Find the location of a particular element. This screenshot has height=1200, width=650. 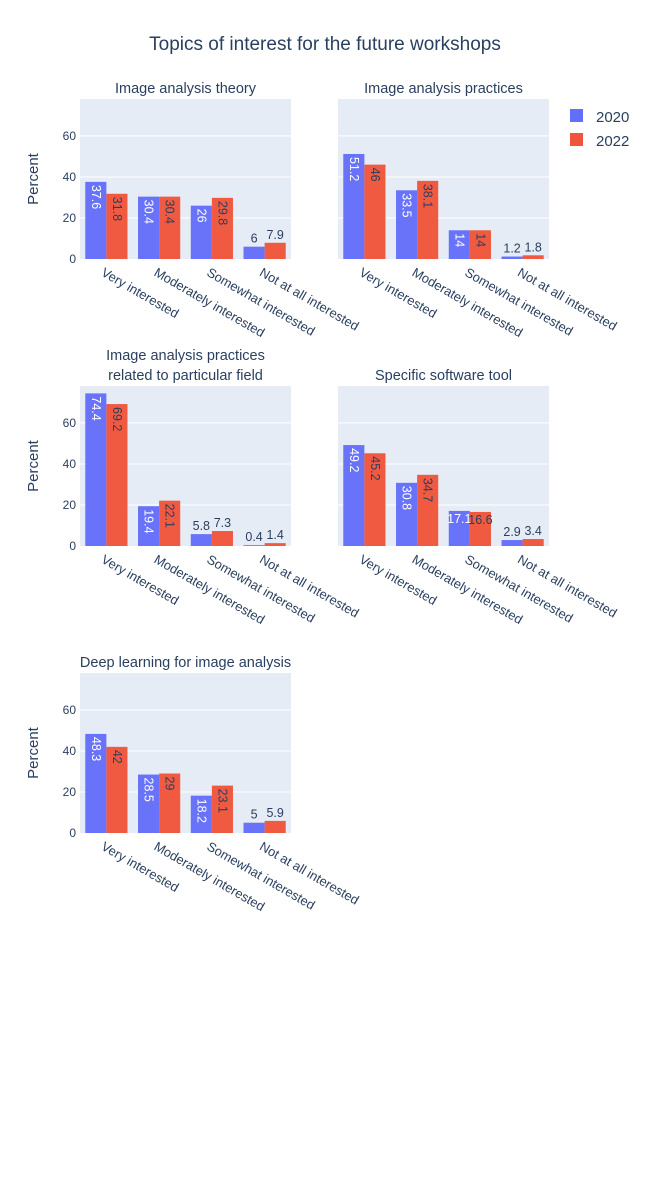

legend-label-2022: 2022 is located at coordinates (612, 141).